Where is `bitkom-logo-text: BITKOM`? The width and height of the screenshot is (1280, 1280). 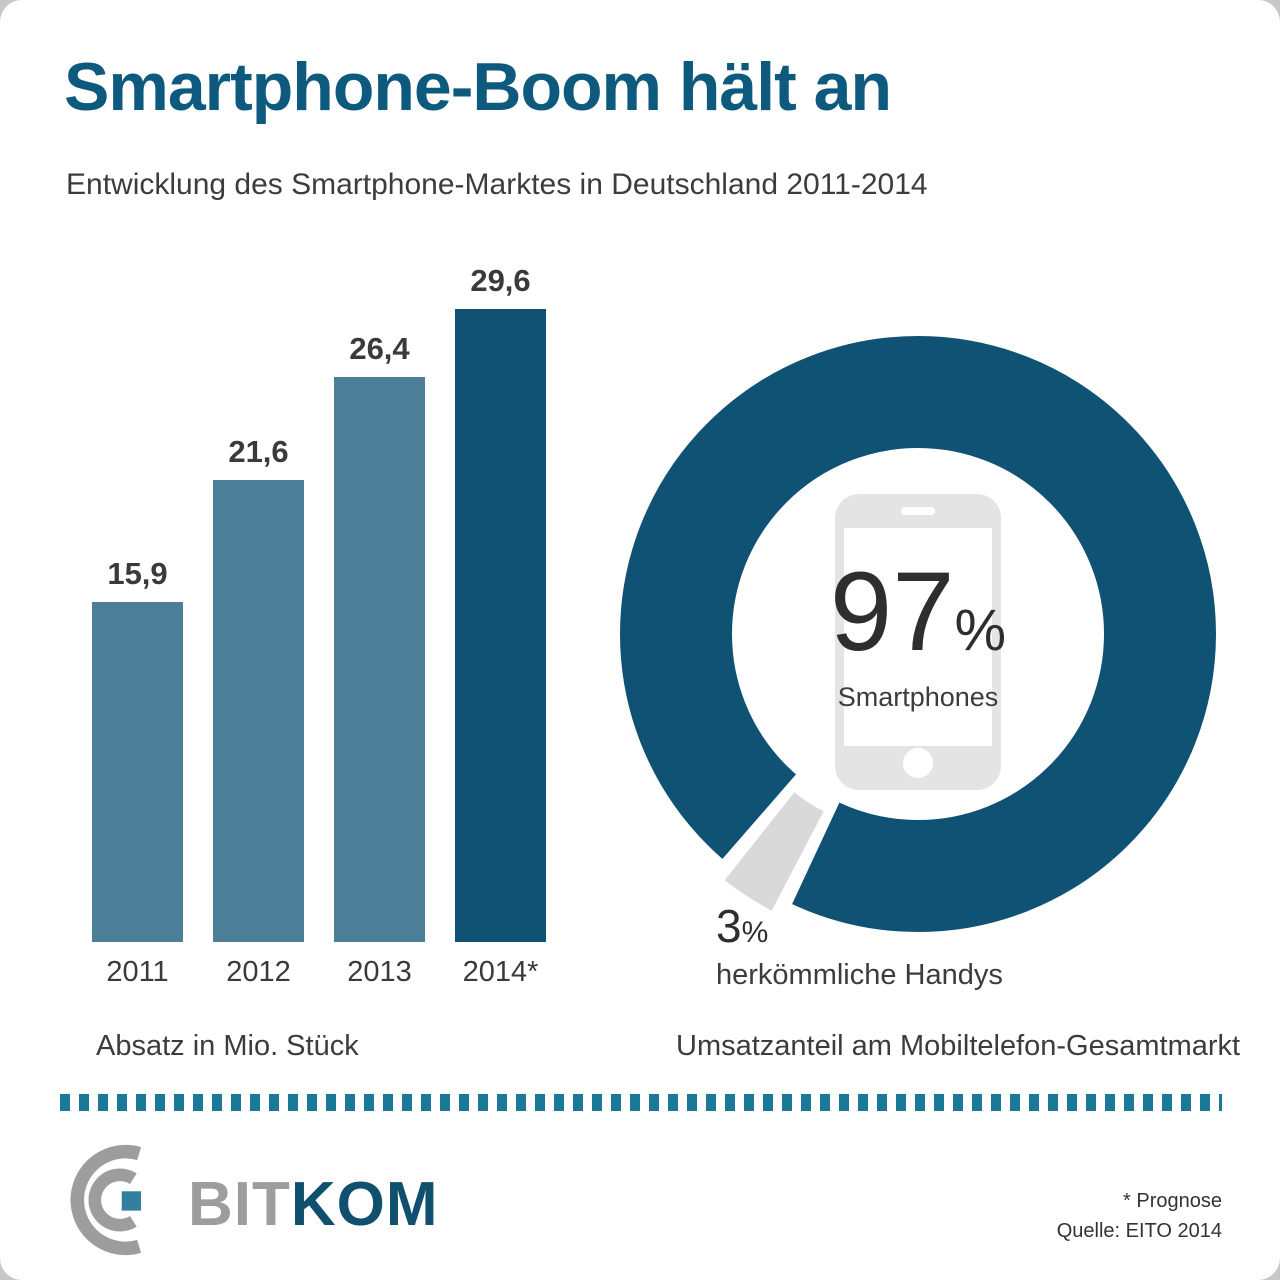
bitkom-logo-text: BITKOM is located at coordinates (313, 1204).